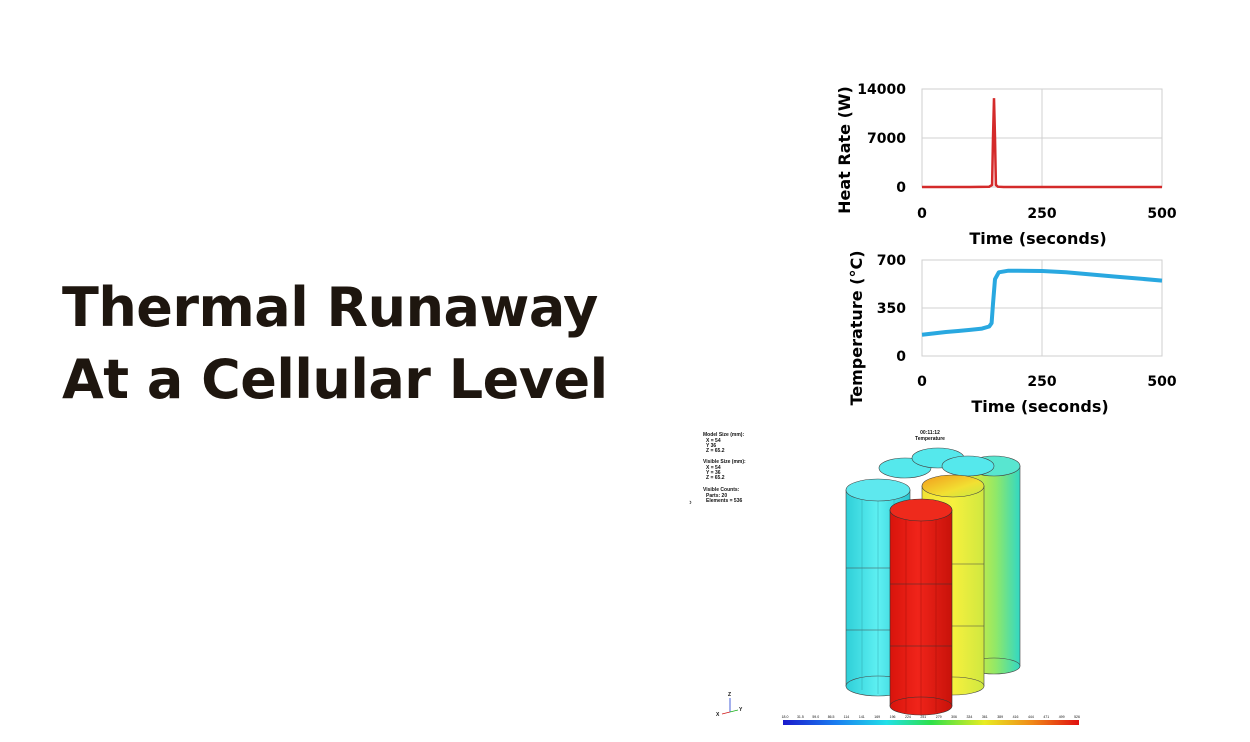 This screenshot has width=1250, height=742. Describe the element at coordinates (862, 717) in the screenshot. I see `legend-label-5: 141` at that location.